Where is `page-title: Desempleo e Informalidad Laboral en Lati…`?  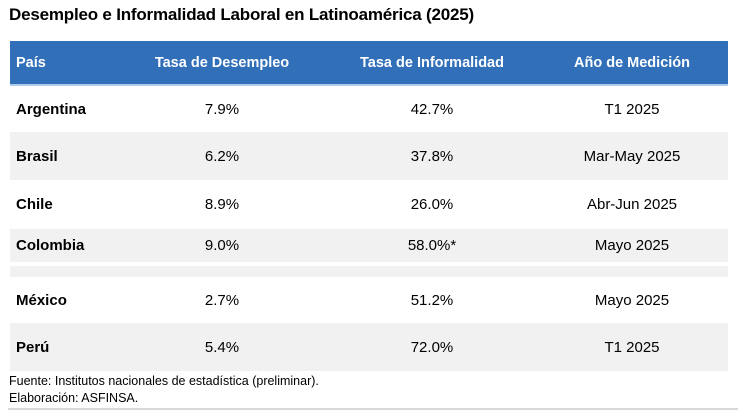
page-title: Desempleo e Informalidad Laboral en Lati… is located at coordinates (241, 14).